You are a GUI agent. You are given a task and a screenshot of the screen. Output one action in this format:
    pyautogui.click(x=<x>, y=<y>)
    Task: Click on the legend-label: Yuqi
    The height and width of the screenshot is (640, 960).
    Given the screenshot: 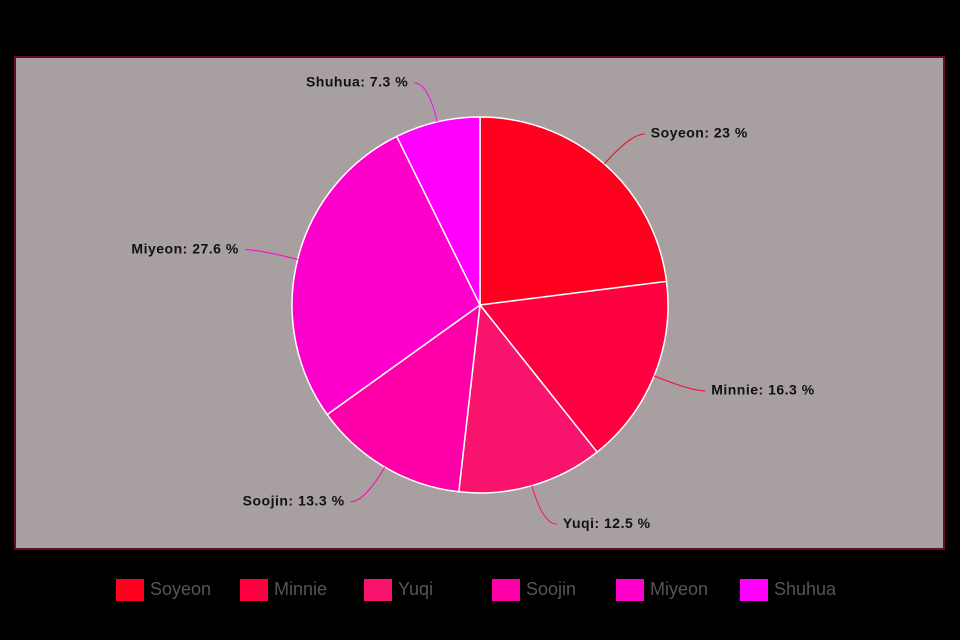 What is the action you would take?
    pyautogui.click(x=415, y=589)
    